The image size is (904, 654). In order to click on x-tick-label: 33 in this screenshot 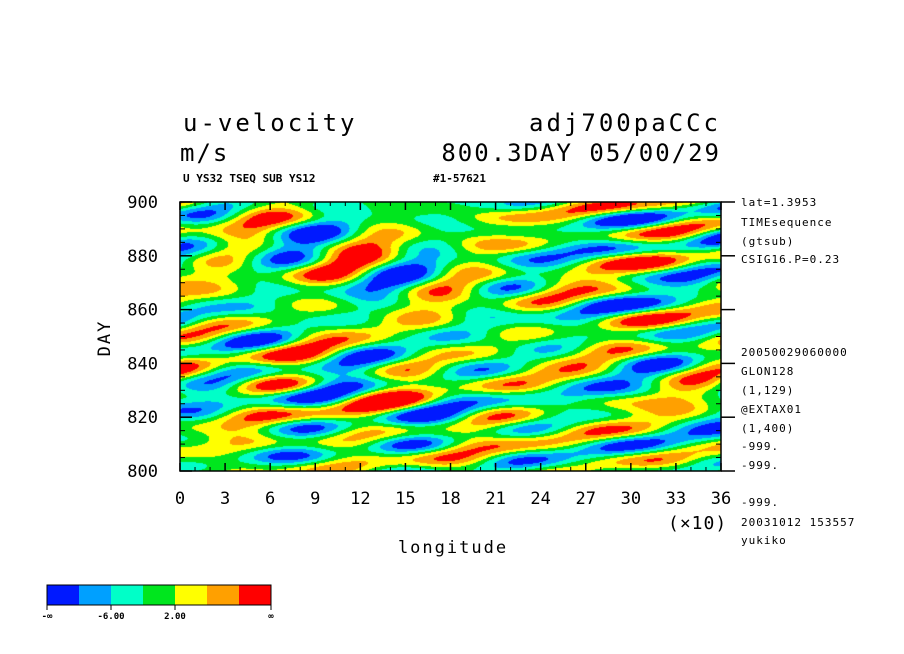, I will do `click(676, 499)`.